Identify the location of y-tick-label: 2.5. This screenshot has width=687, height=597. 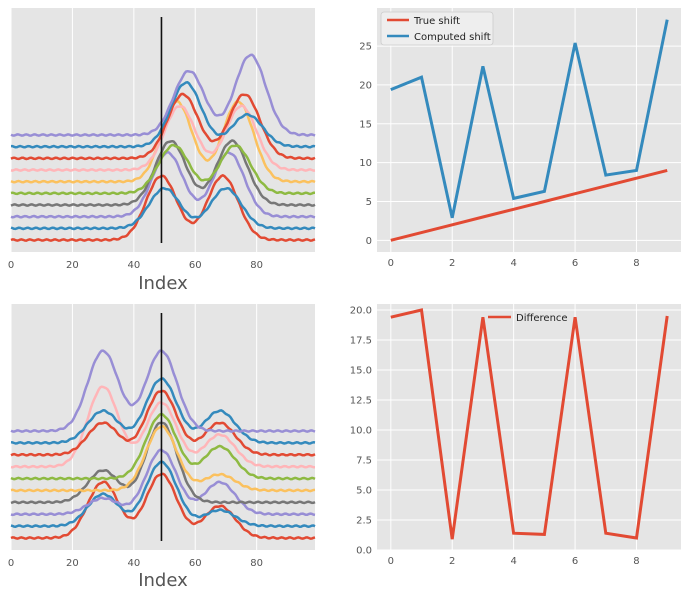
(364, 521).